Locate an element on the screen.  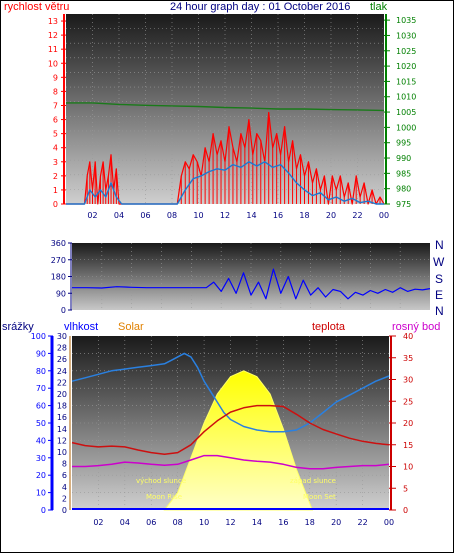
rain-tick-label: 14 is located at coordinates (62, 429).